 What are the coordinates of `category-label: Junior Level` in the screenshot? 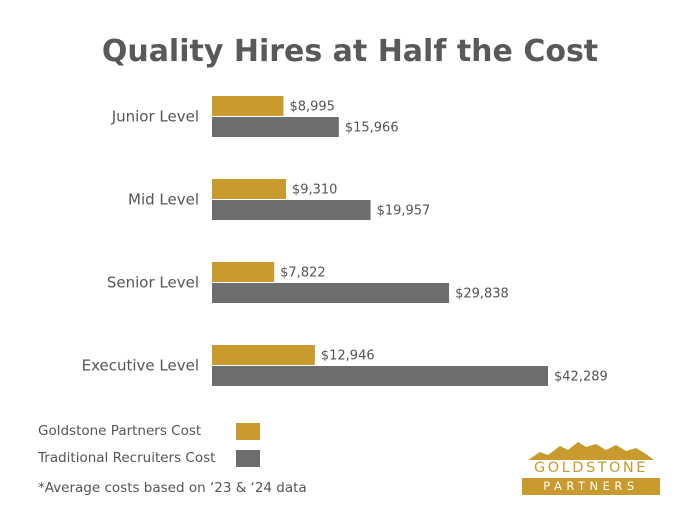 It's located at (155, 117).